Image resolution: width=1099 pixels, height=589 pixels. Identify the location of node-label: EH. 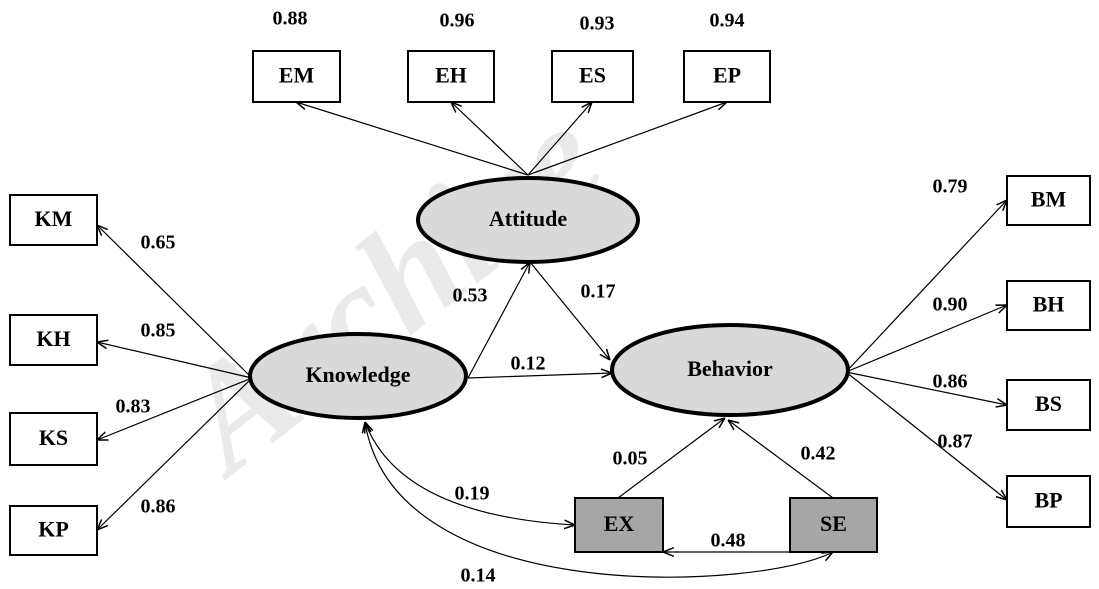
(451, 75).